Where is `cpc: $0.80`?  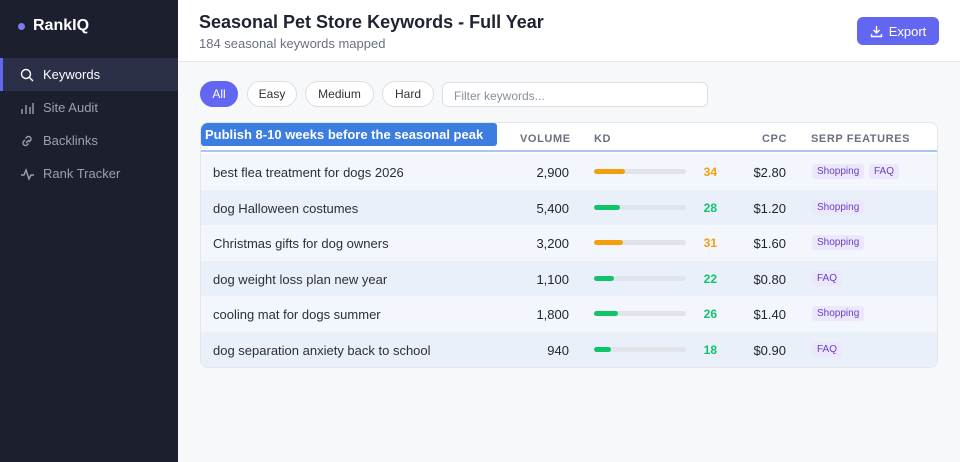 cpc: $0.80 is located at coordinates (769, 279).